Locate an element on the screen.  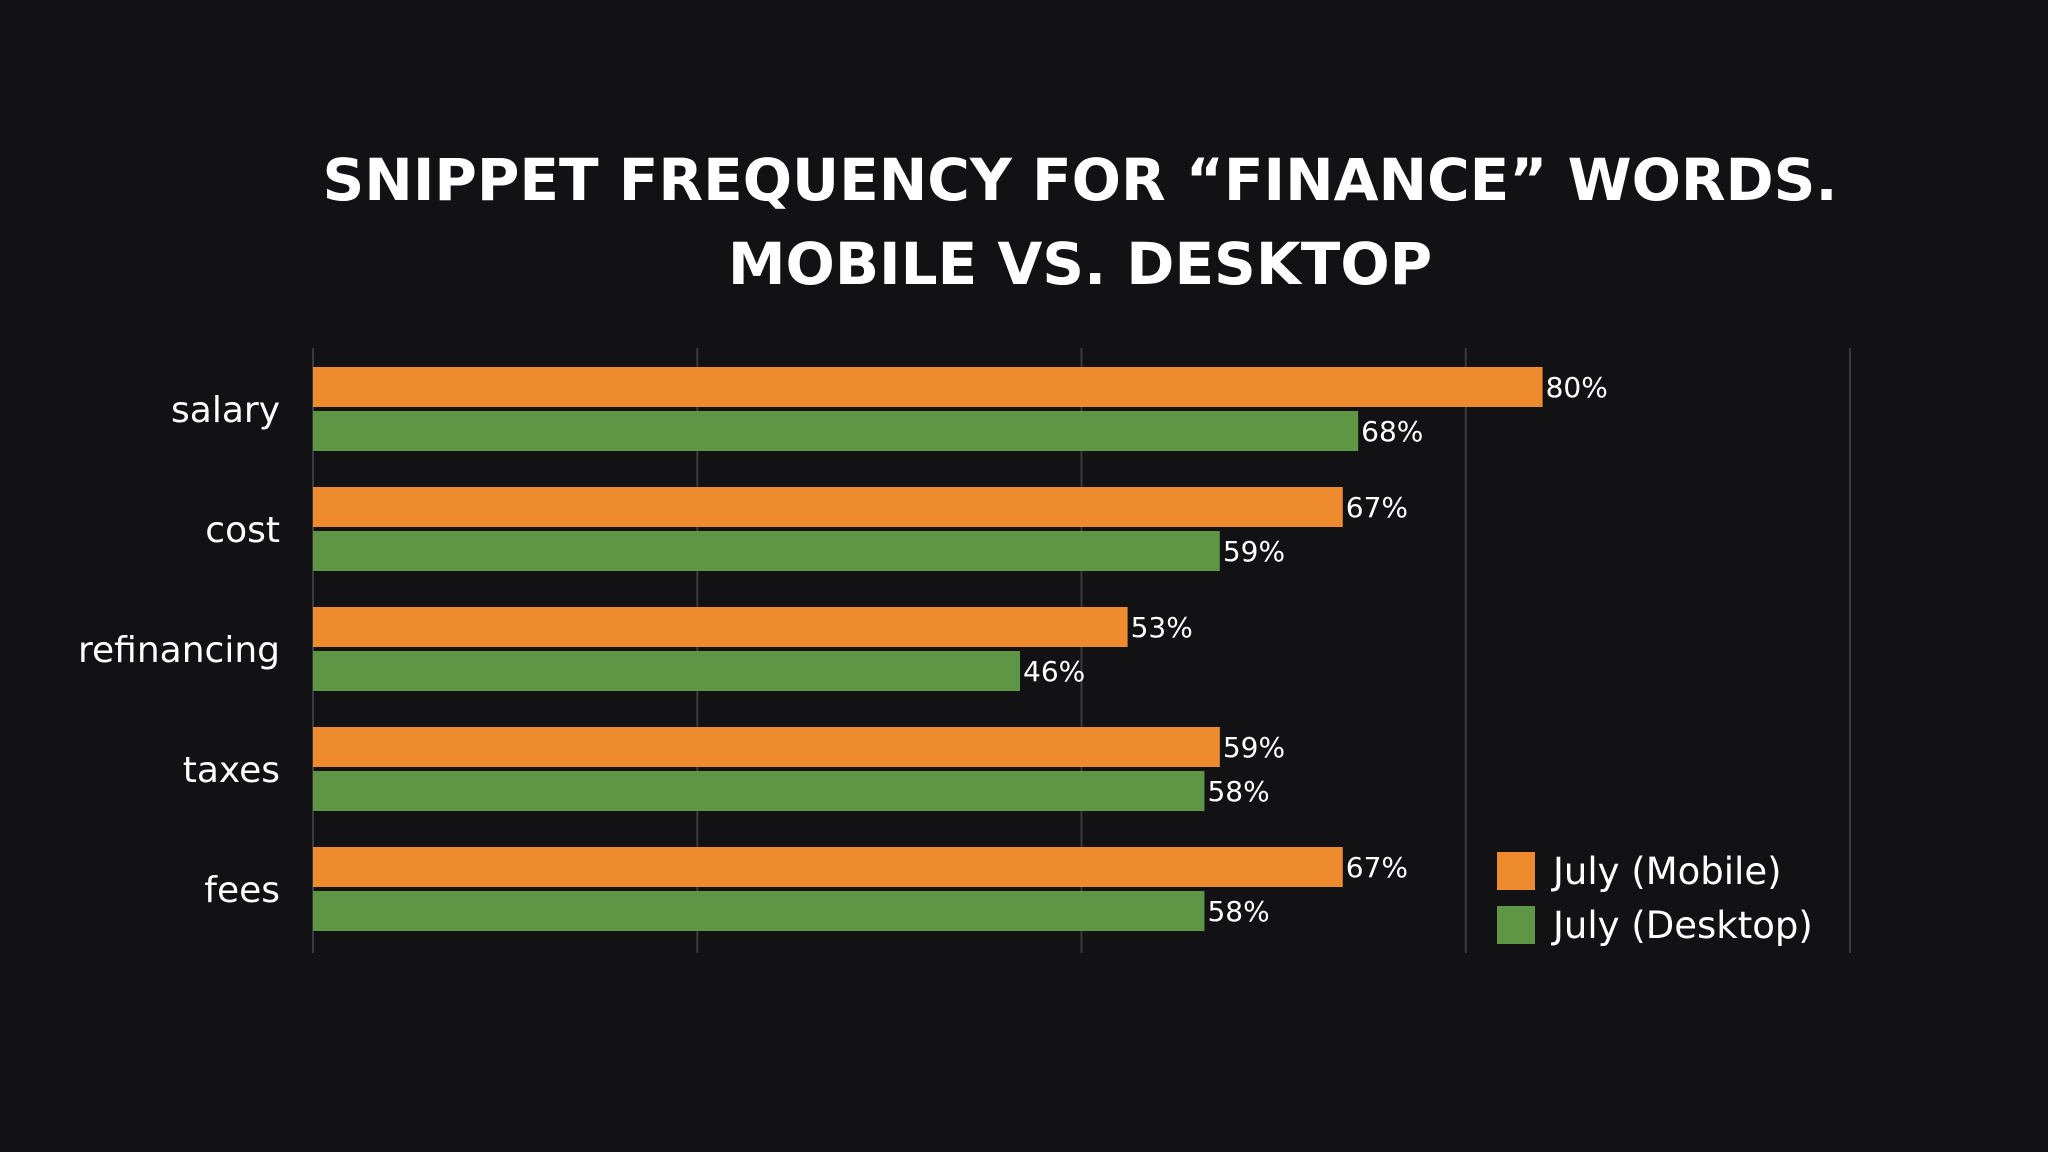
bar-refinancing-mobile is located at coordinates (720, 627).